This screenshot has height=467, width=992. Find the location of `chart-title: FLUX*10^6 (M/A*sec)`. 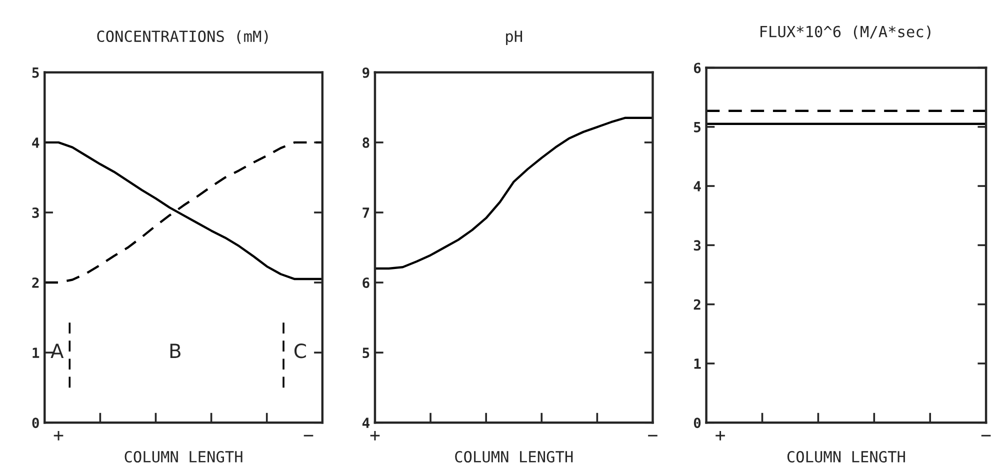

chart-title: FLUX*10^6 (M/A*sec) is located at coordinates (845, 33).